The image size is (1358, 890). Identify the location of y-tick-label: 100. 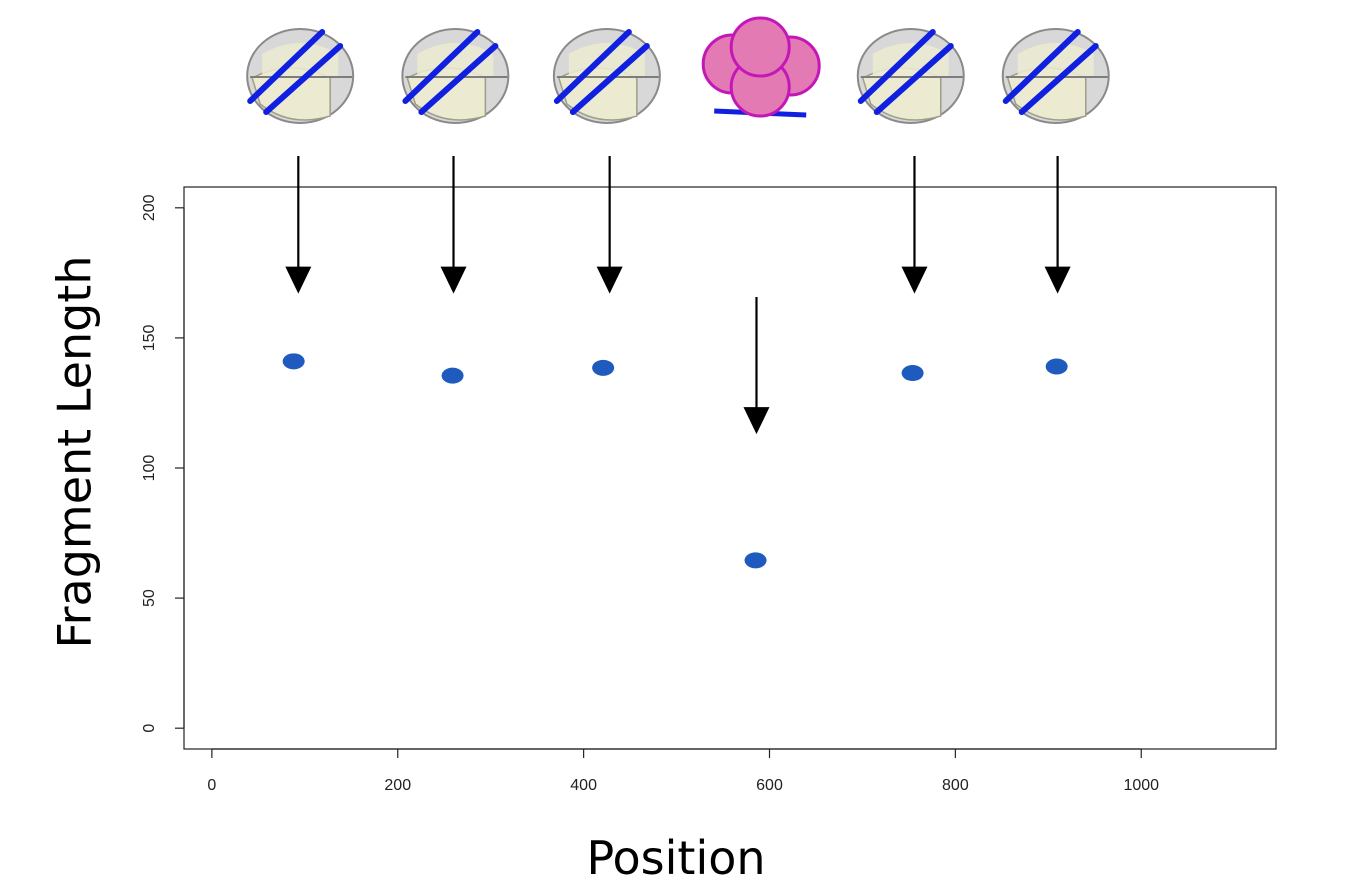
(149, 468).